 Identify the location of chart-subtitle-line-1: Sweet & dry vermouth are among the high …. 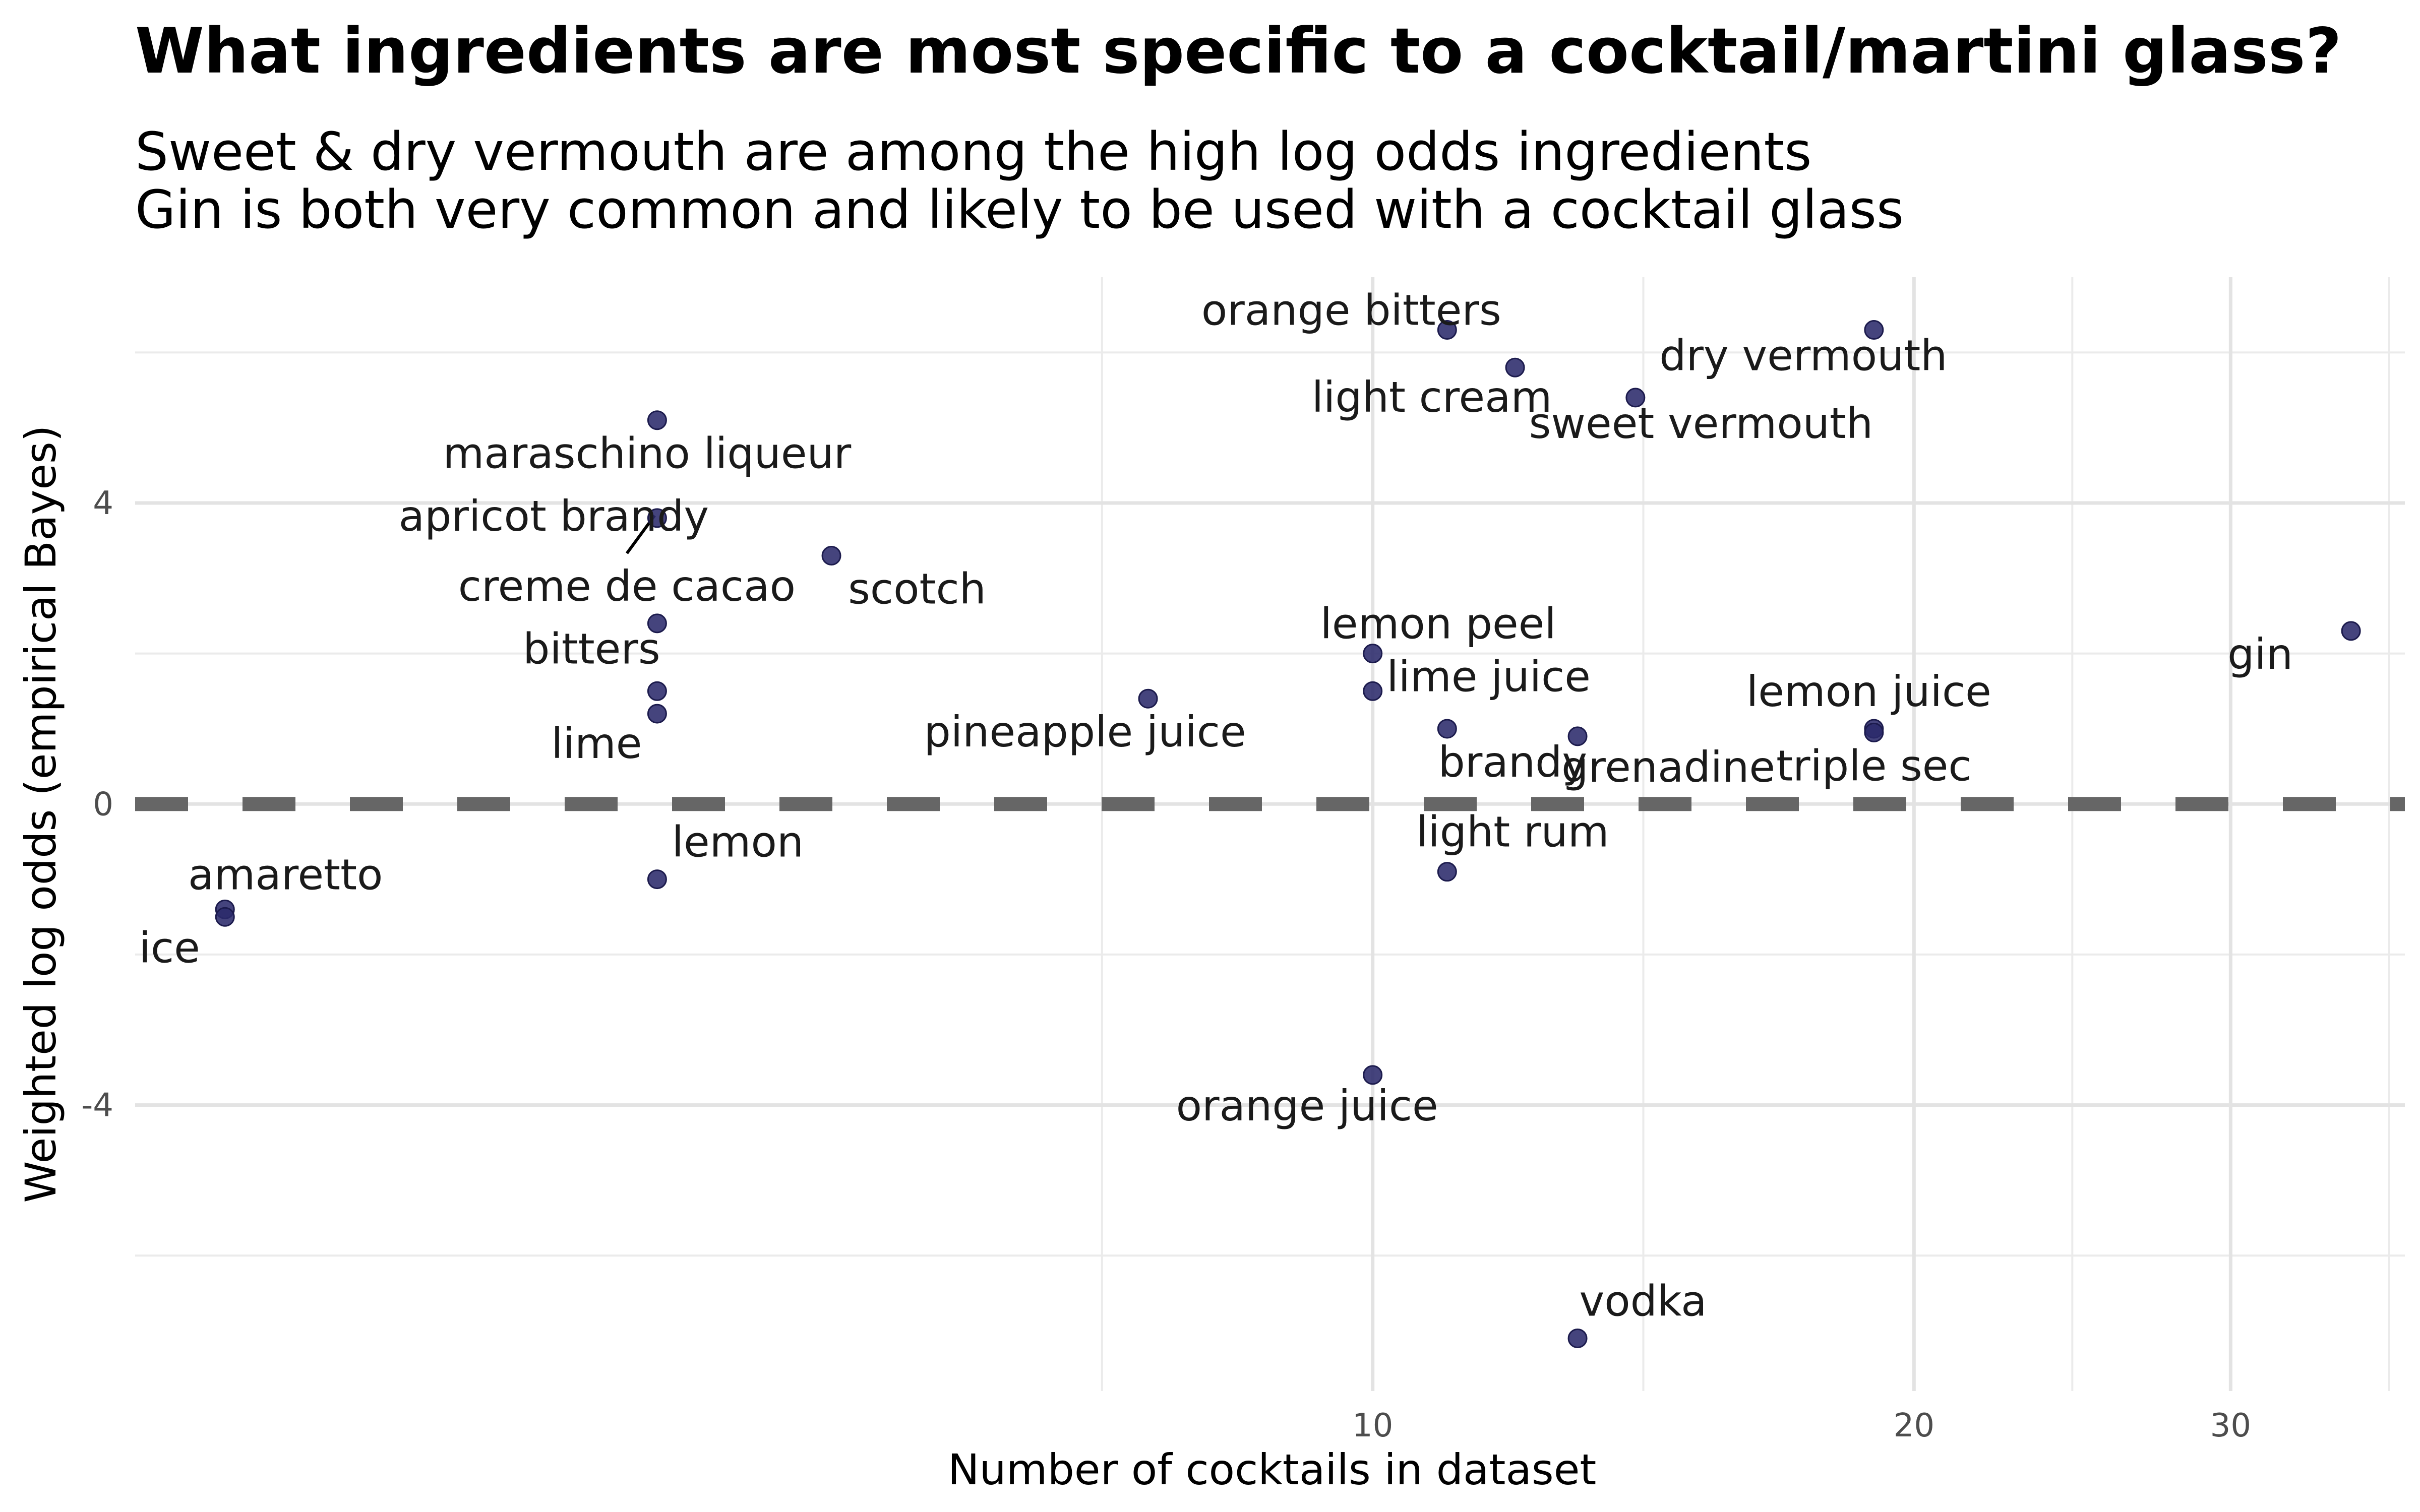
(973, 152).